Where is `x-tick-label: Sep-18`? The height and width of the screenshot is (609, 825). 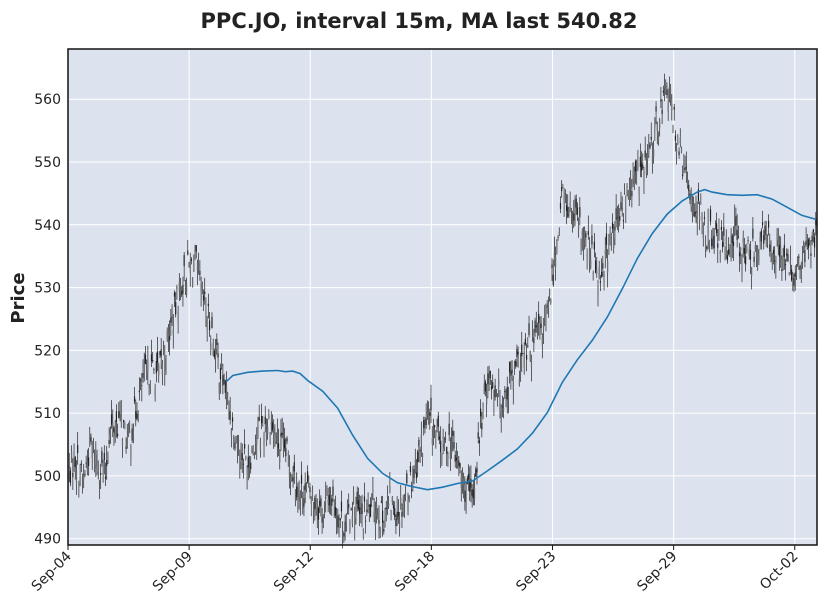
x-tick-label: Sep-18 is located at coordinates (415, 572).